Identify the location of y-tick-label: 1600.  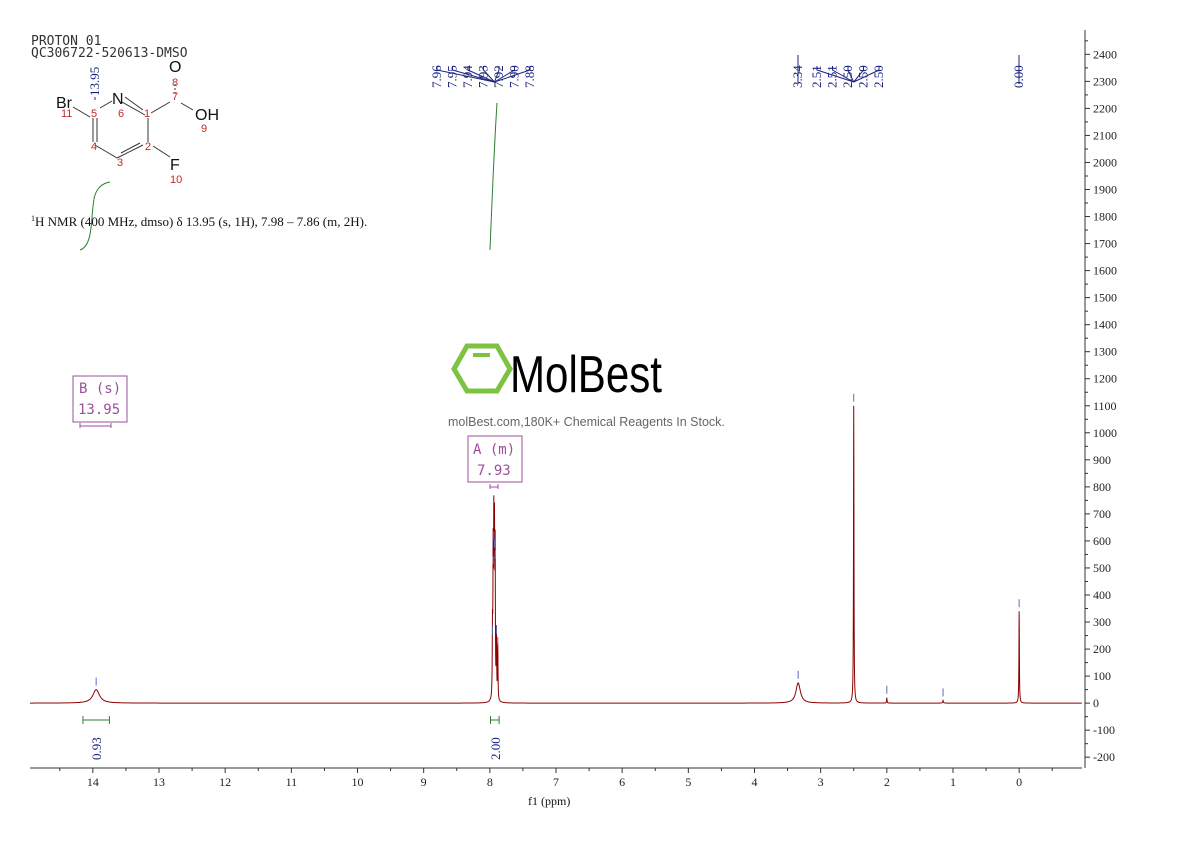
(1105, 271).